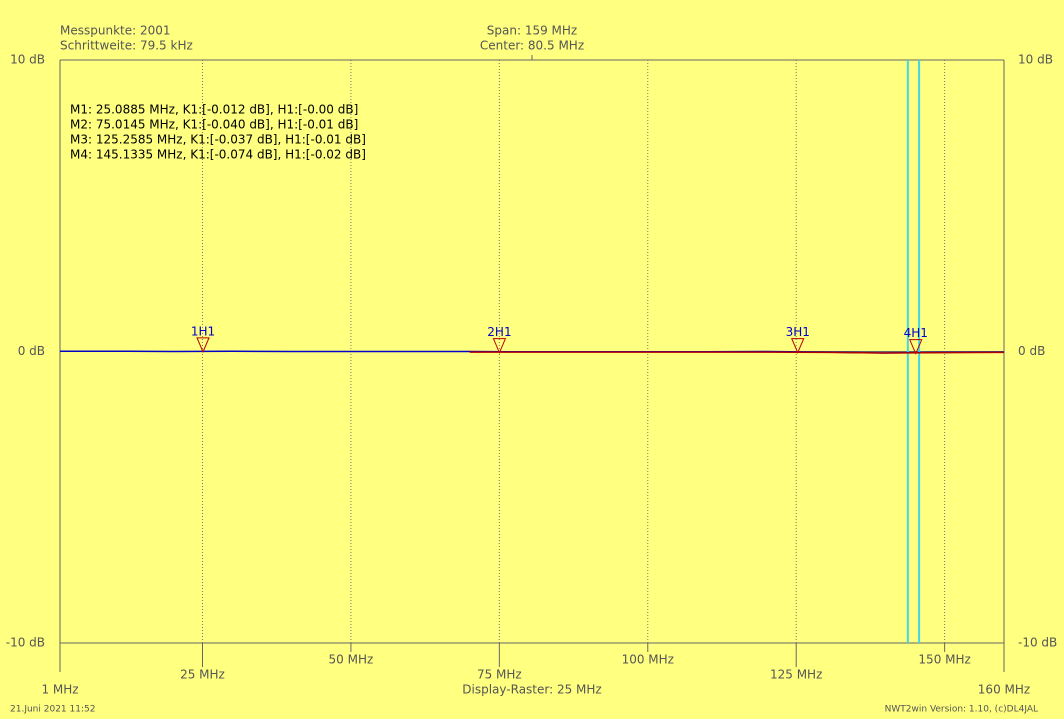 Image resolution: width=1064 pixels, height=719 pixels. What do you see at coordinates (59, 690) in the screenshot?
I see `x-tick-label: 1 MHz` at bounding box center [59, 690].